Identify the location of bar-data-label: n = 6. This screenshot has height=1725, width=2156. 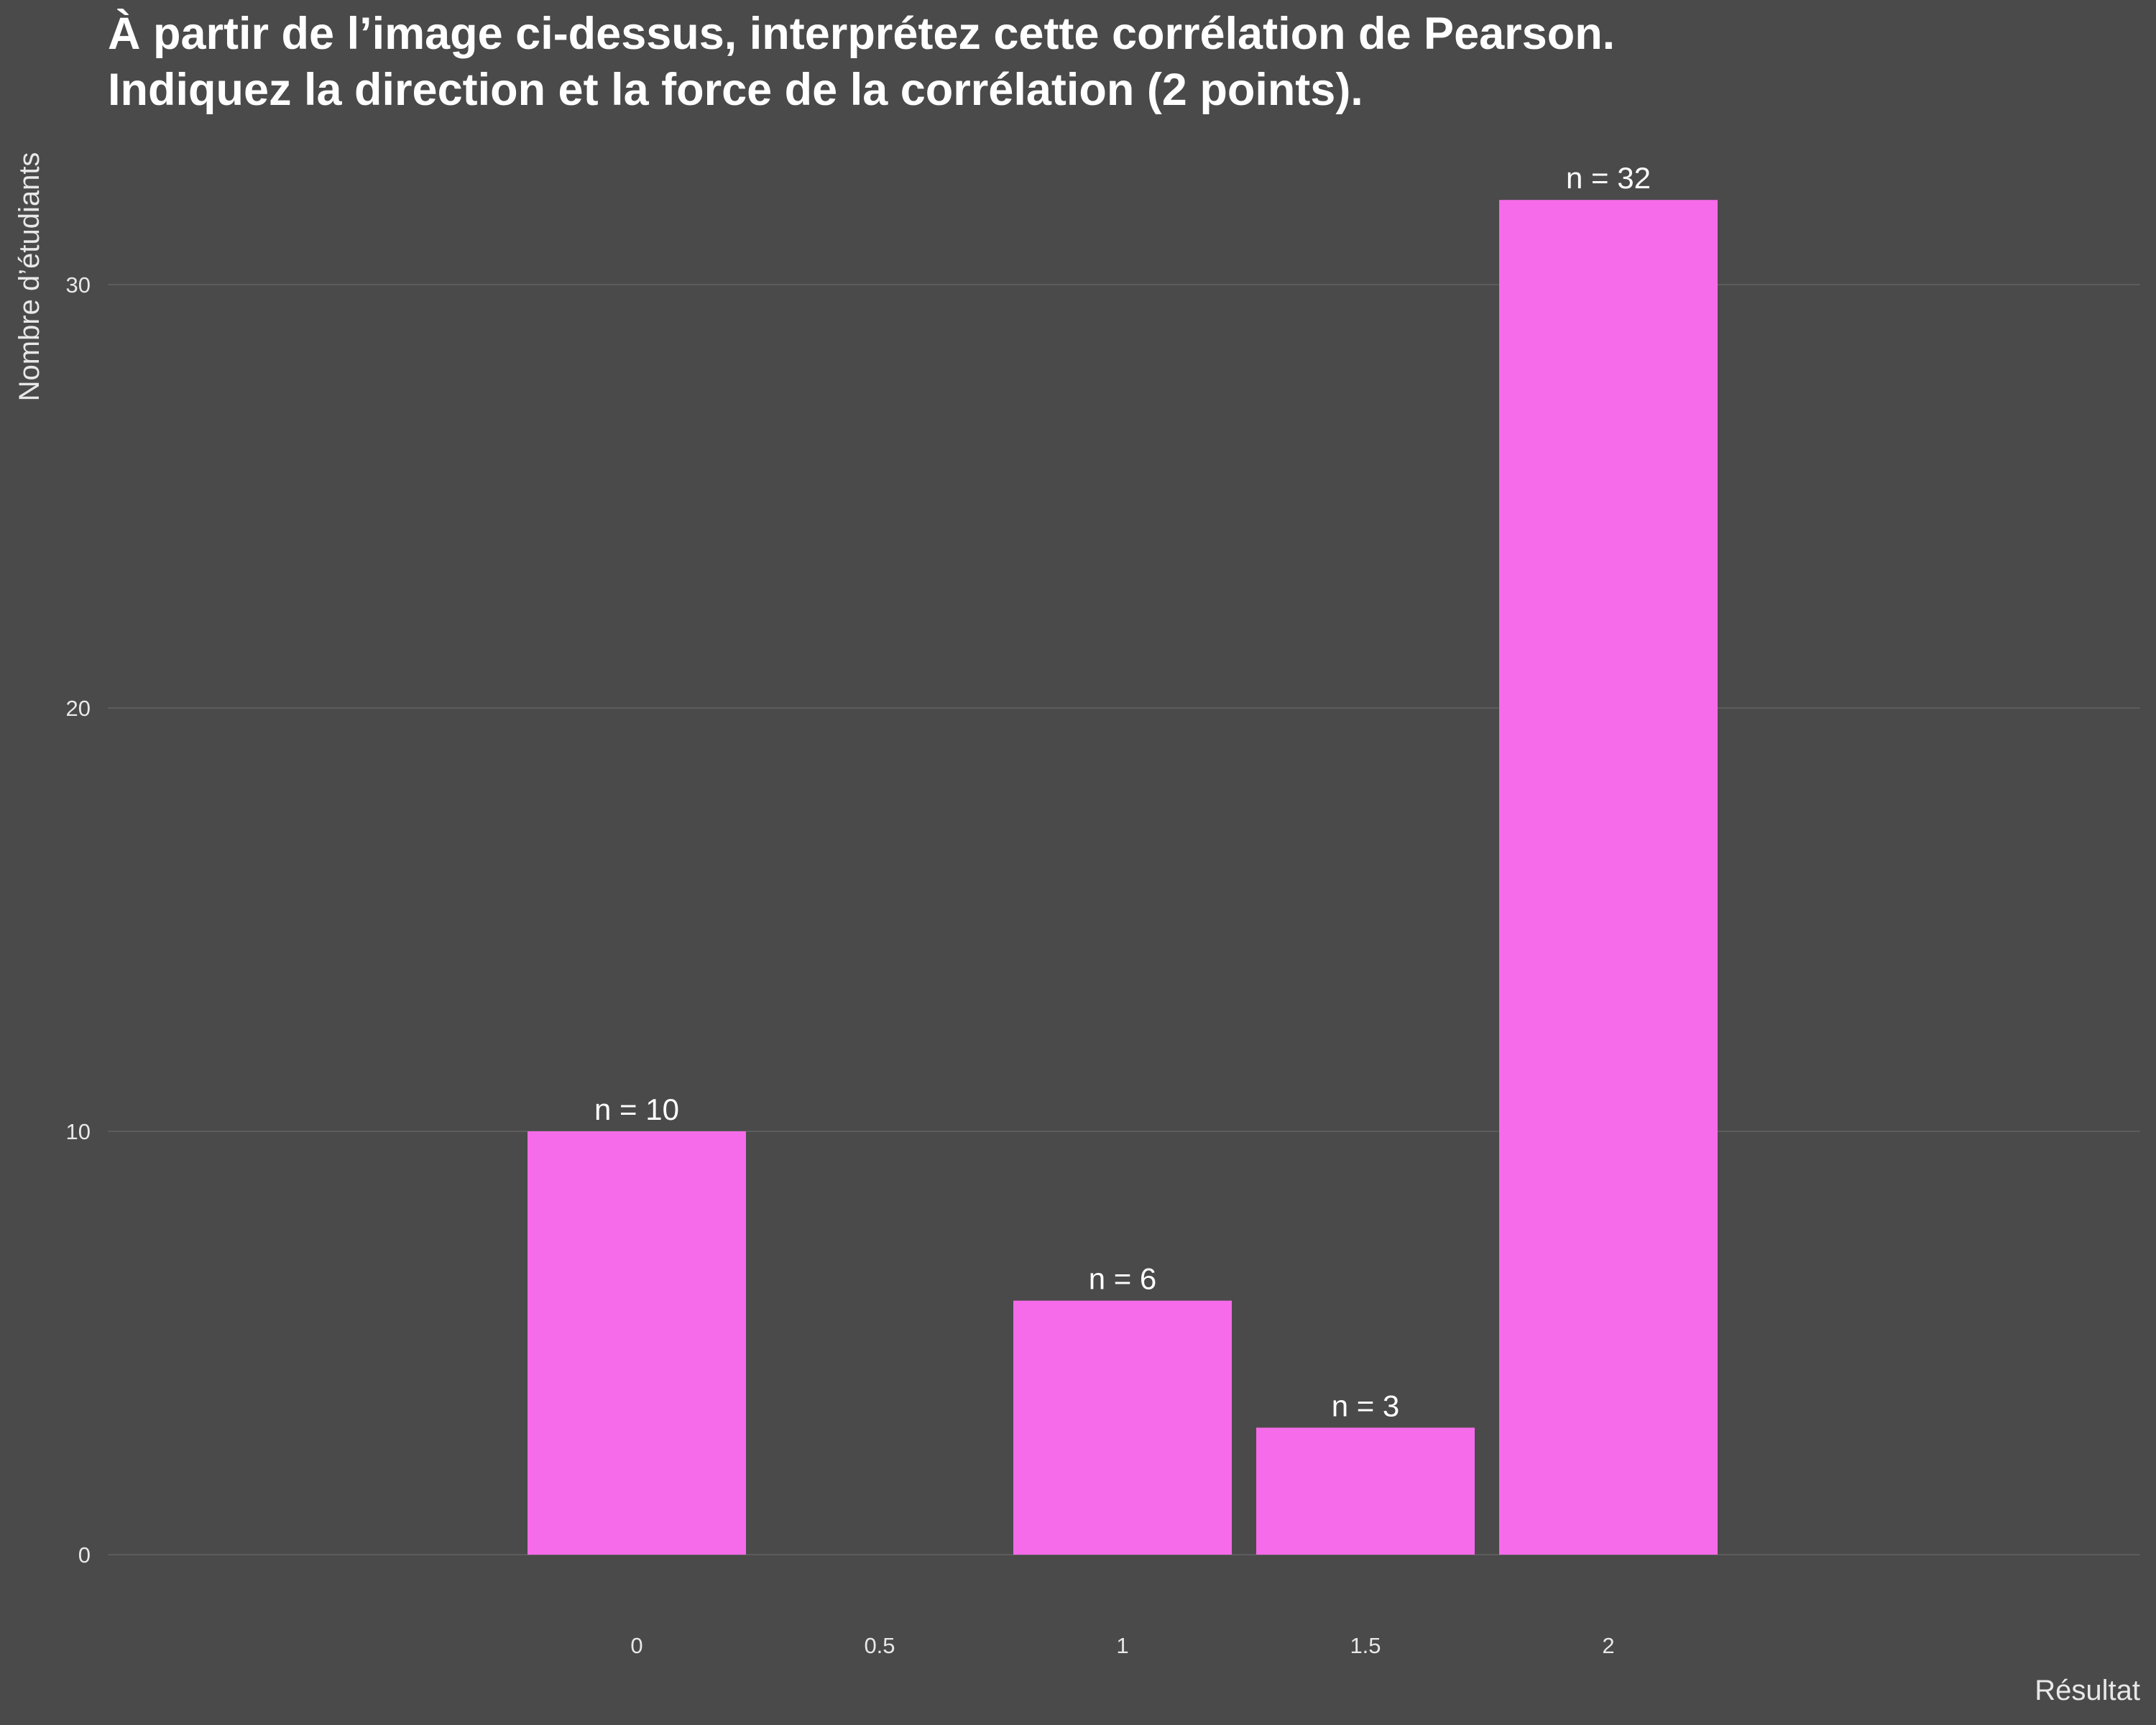
(1123, 1279).